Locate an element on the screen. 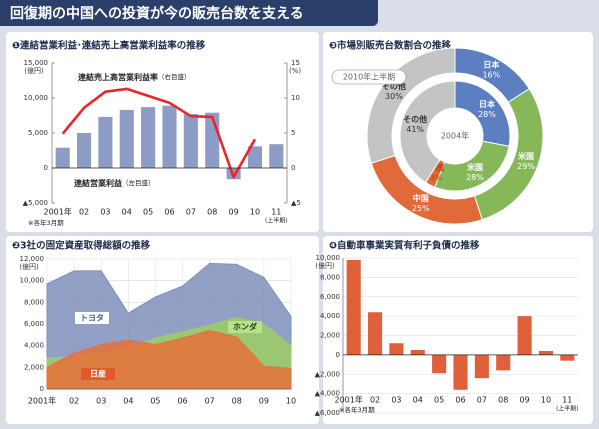 The width and height of the screenshot is (599, 429). y-tick-label: 12,000 is located at coordinates (32, 259).